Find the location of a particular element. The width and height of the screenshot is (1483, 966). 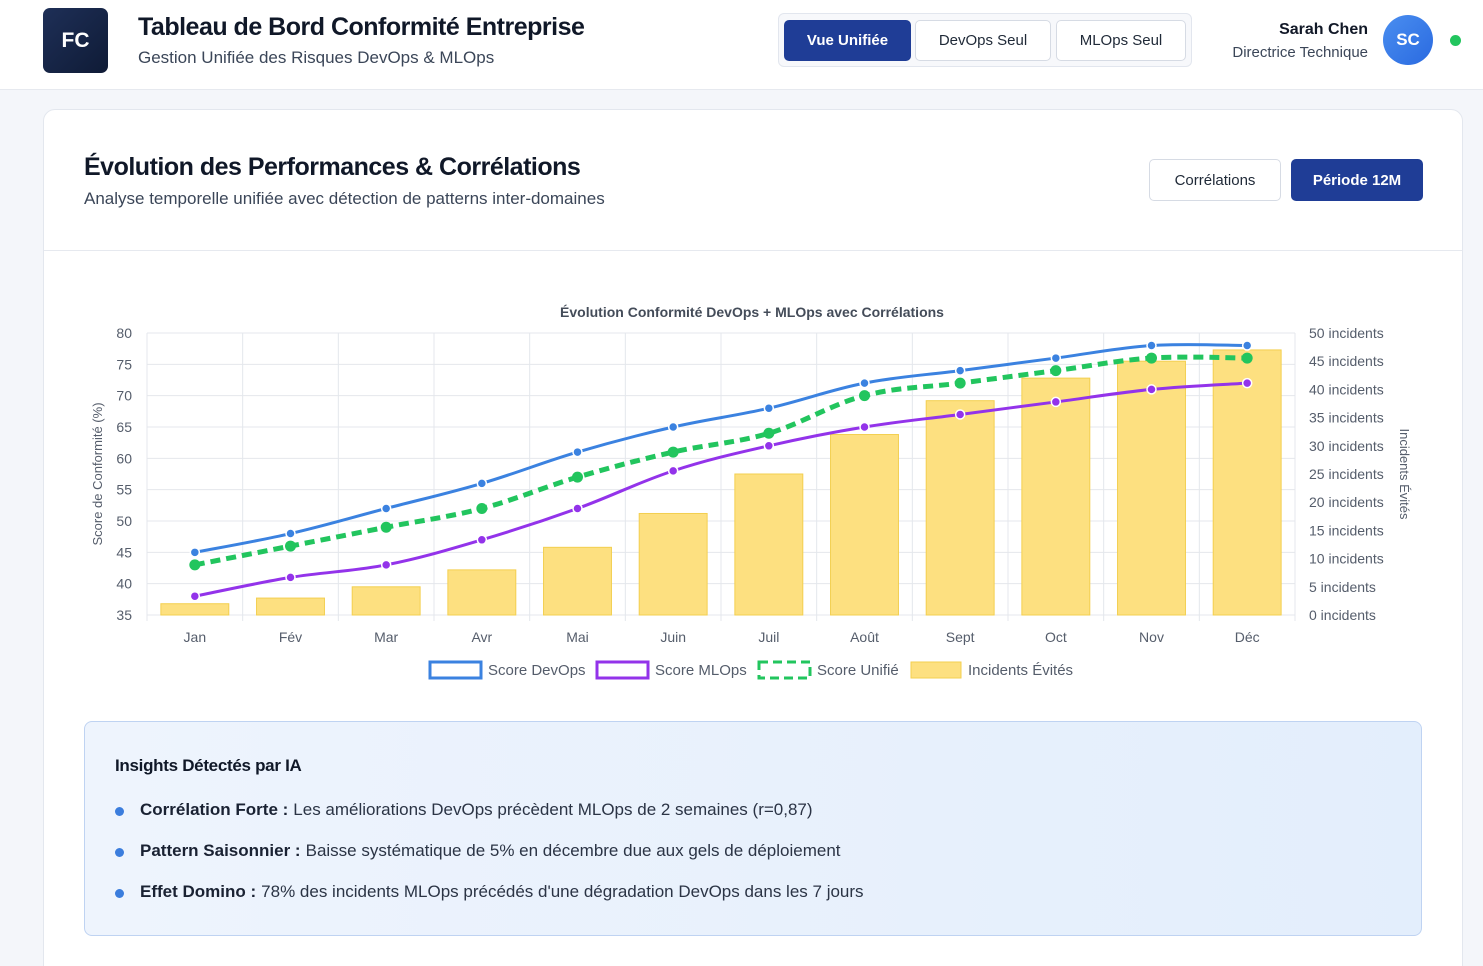

view-switcher: Vue Unifiée DevOps Seul MLOps Seul is located at coordinates (985, 40).